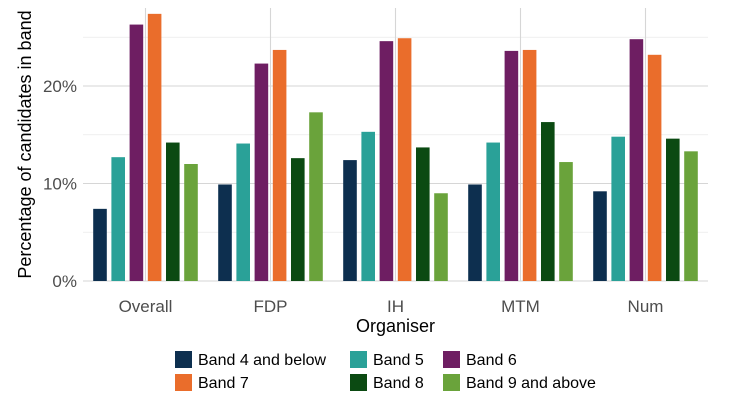 This screenshot has height=408, width=734. What do you see at coordinates (64, 281) in the screenshot?
I see `y-tick-label: 0%` at bounding box center [64, 281].